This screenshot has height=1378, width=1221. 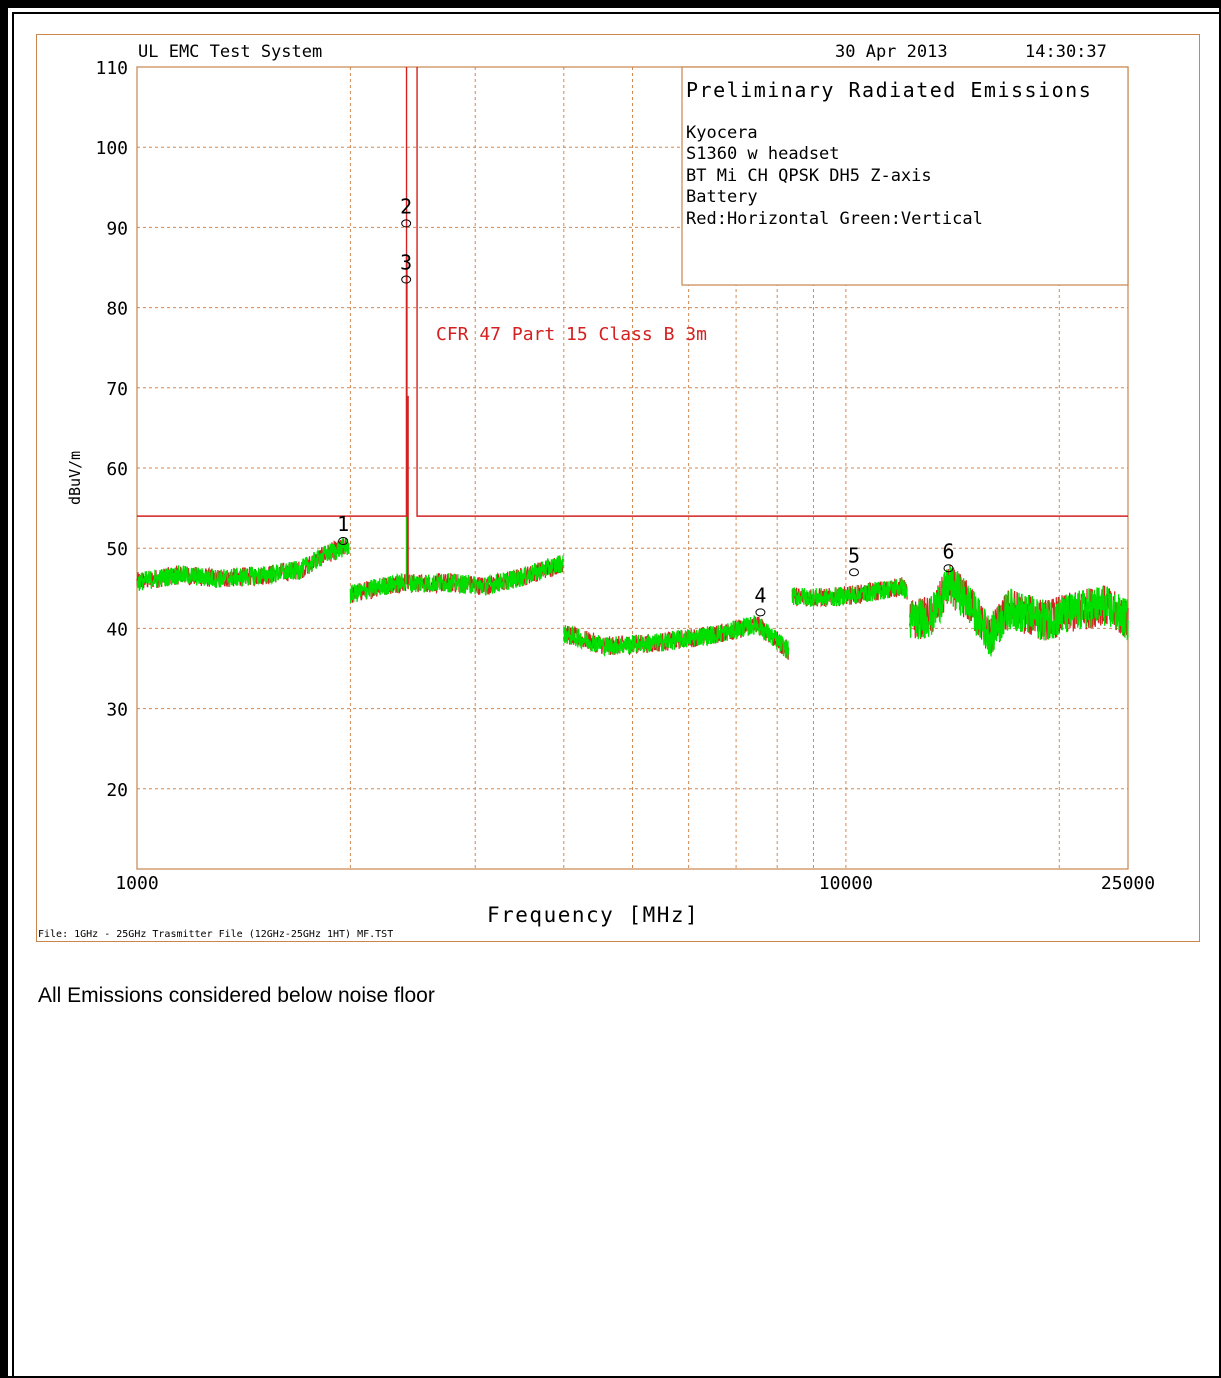 What do you see at coordinates (117, 629) in the screenshot?
I see `y-tick-label: 40` at bounding box center [117, 629].